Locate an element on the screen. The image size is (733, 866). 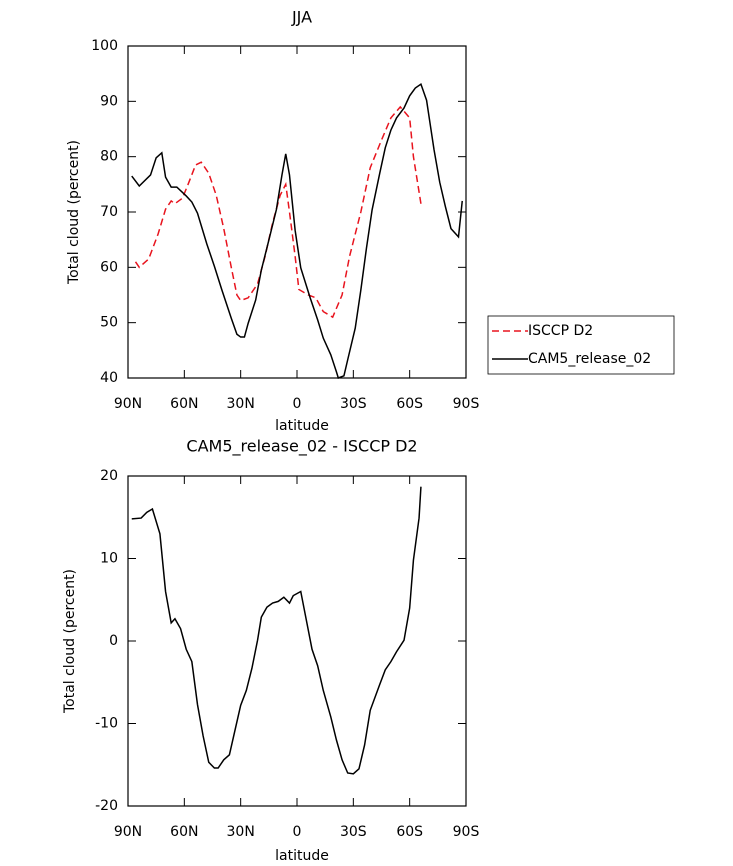
legend-label: CAM5_release_02 is located at coordinates (589, 359).